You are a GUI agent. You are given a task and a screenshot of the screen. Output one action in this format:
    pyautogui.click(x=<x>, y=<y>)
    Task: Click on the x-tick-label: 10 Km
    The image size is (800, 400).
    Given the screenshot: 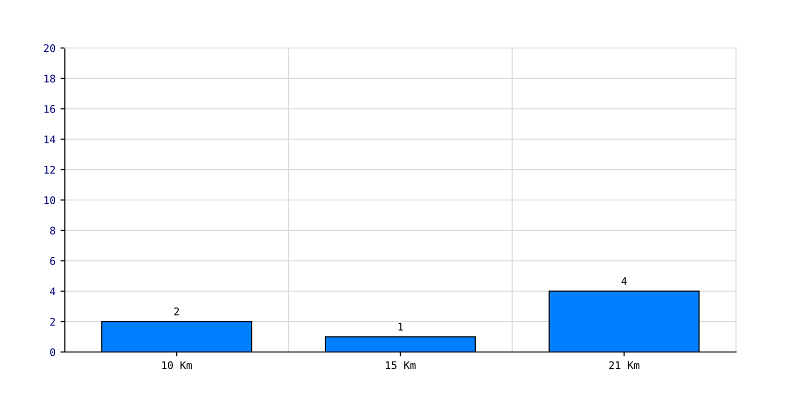 What is the action you would take?
    pyautogui.click(x=177, y=365)
    